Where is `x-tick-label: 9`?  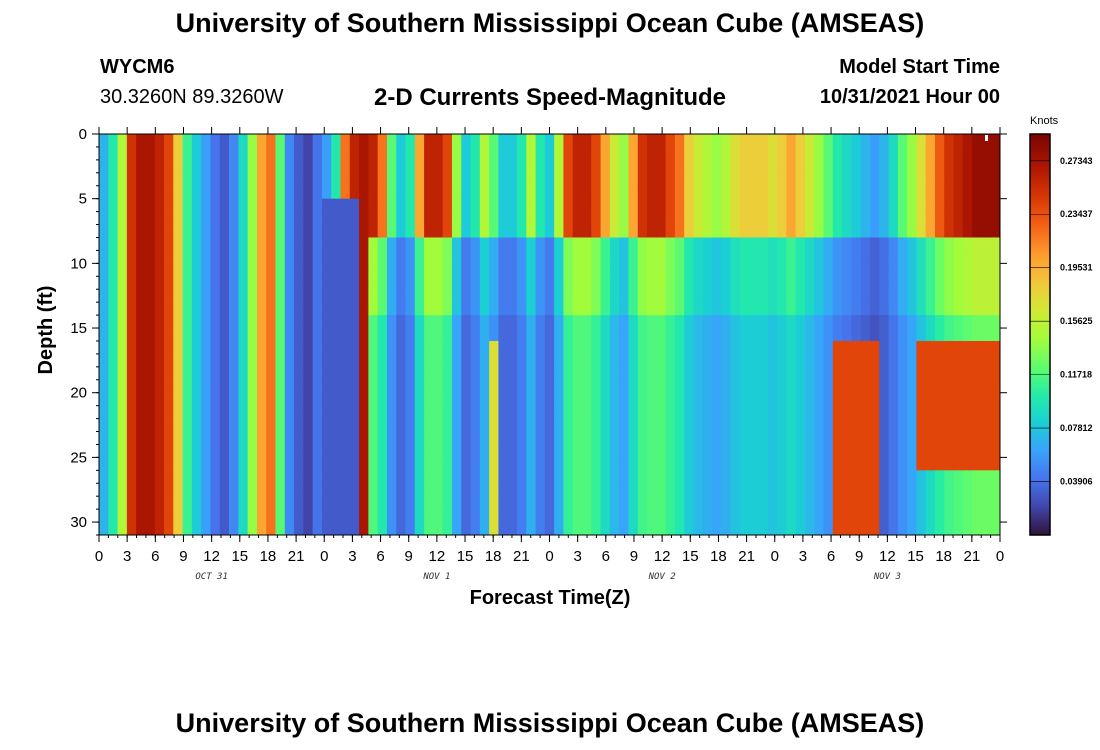 x-tick-label: 9 is located at coordinates (183, 556).